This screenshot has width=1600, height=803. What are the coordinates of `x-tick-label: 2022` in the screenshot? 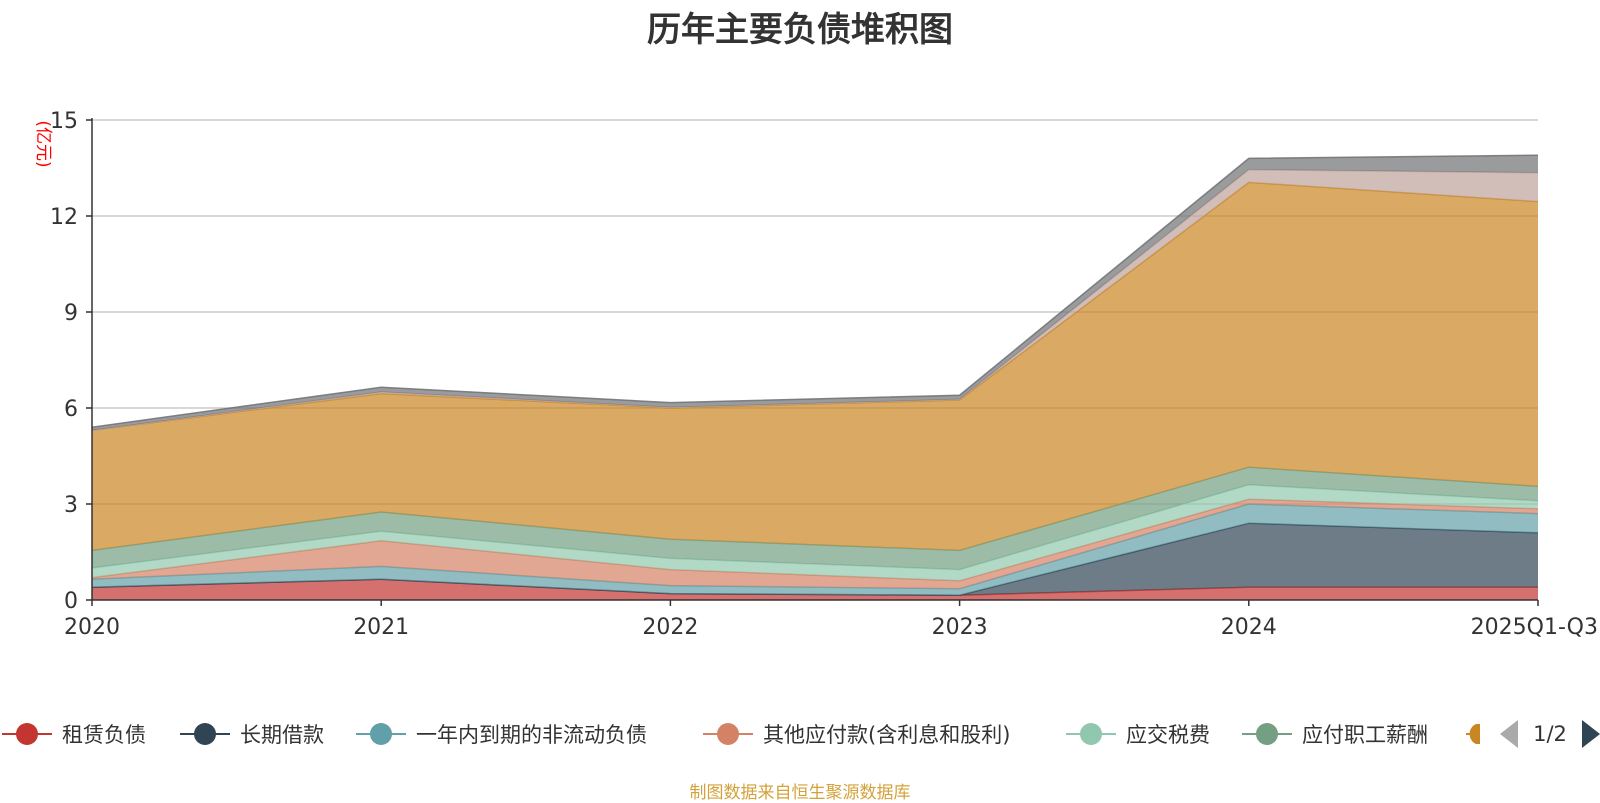 It's located at (670, 627).